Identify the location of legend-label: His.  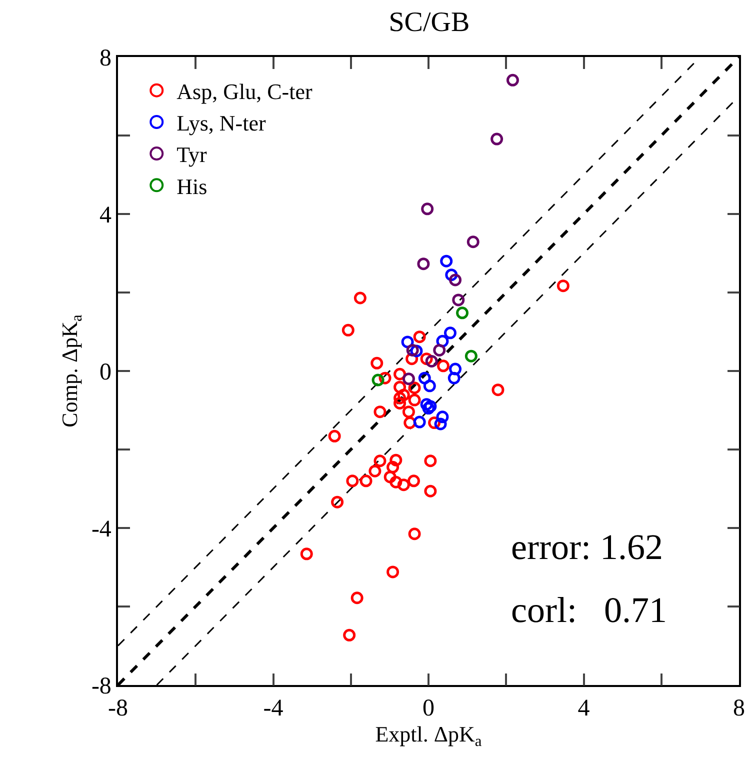
(192, 186).